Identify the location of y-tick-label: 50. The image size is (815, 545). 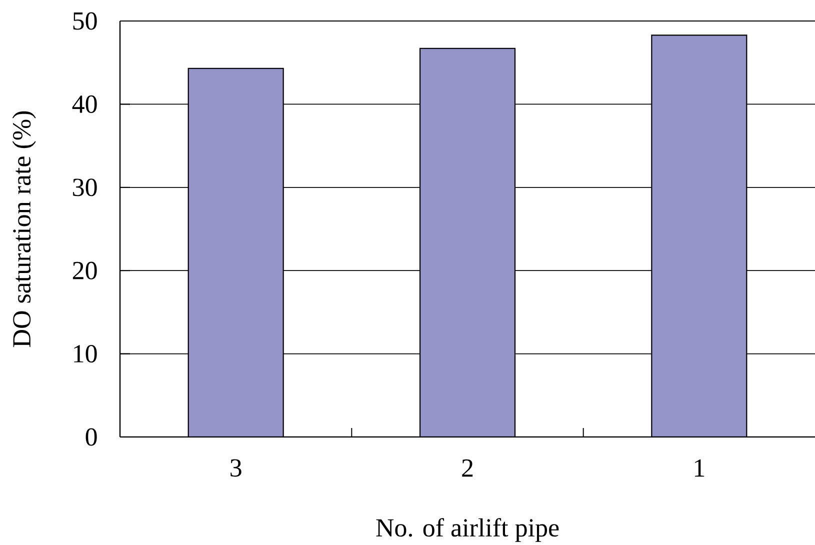
(85, 21).